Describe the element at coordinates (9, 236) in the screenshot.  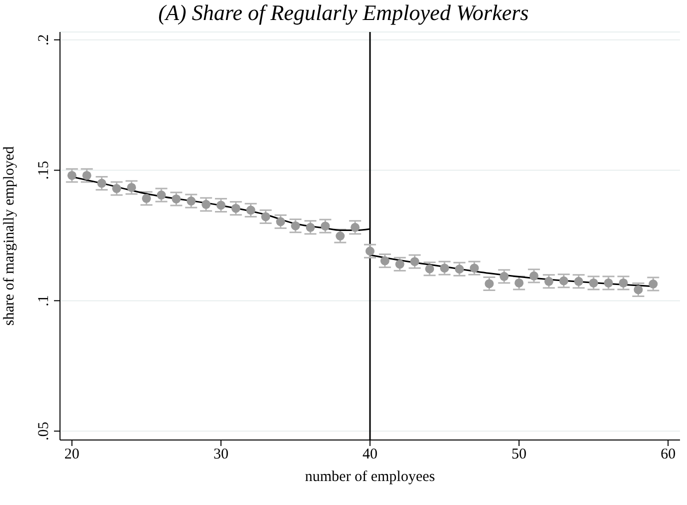
I see `y-axis-title: share of marginally employed` at that location.